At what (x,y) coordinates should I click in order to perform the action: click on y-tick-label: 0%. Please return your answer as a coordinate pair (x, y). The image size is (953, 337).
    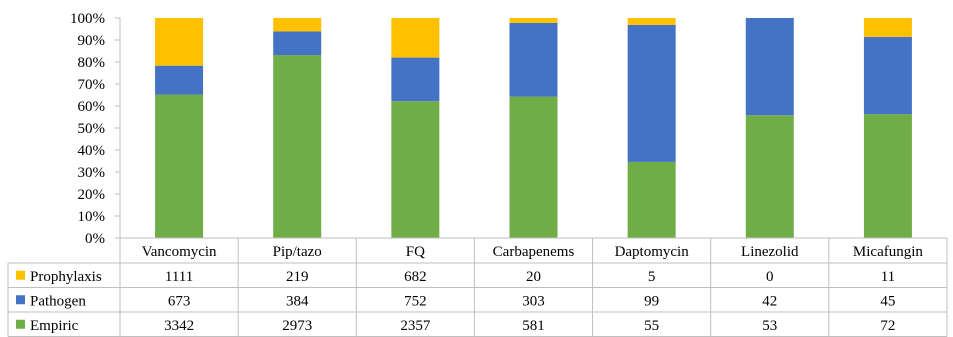
    Looking at the image, I should click on (95, 239).